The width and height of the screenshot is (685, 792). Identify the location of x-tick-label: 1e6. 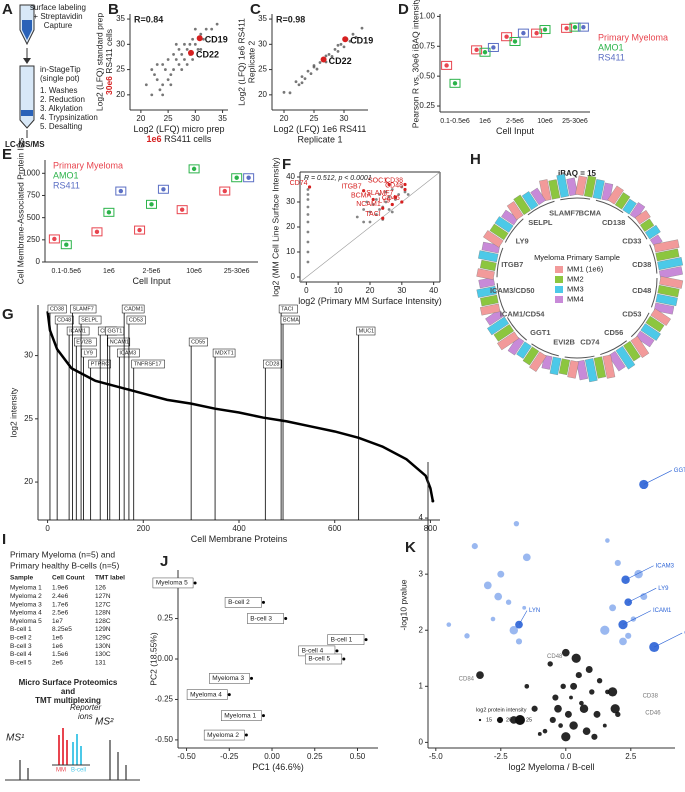
(485, 121).